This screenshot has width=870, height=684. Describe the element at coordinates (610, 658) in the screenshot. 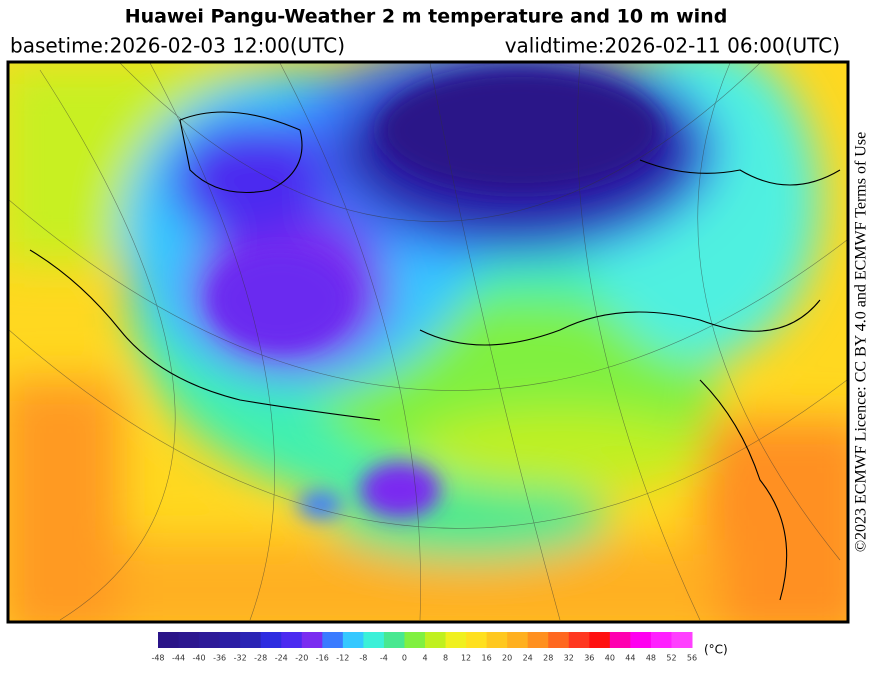

I see `colorbar-tick-label: 40` at that location.